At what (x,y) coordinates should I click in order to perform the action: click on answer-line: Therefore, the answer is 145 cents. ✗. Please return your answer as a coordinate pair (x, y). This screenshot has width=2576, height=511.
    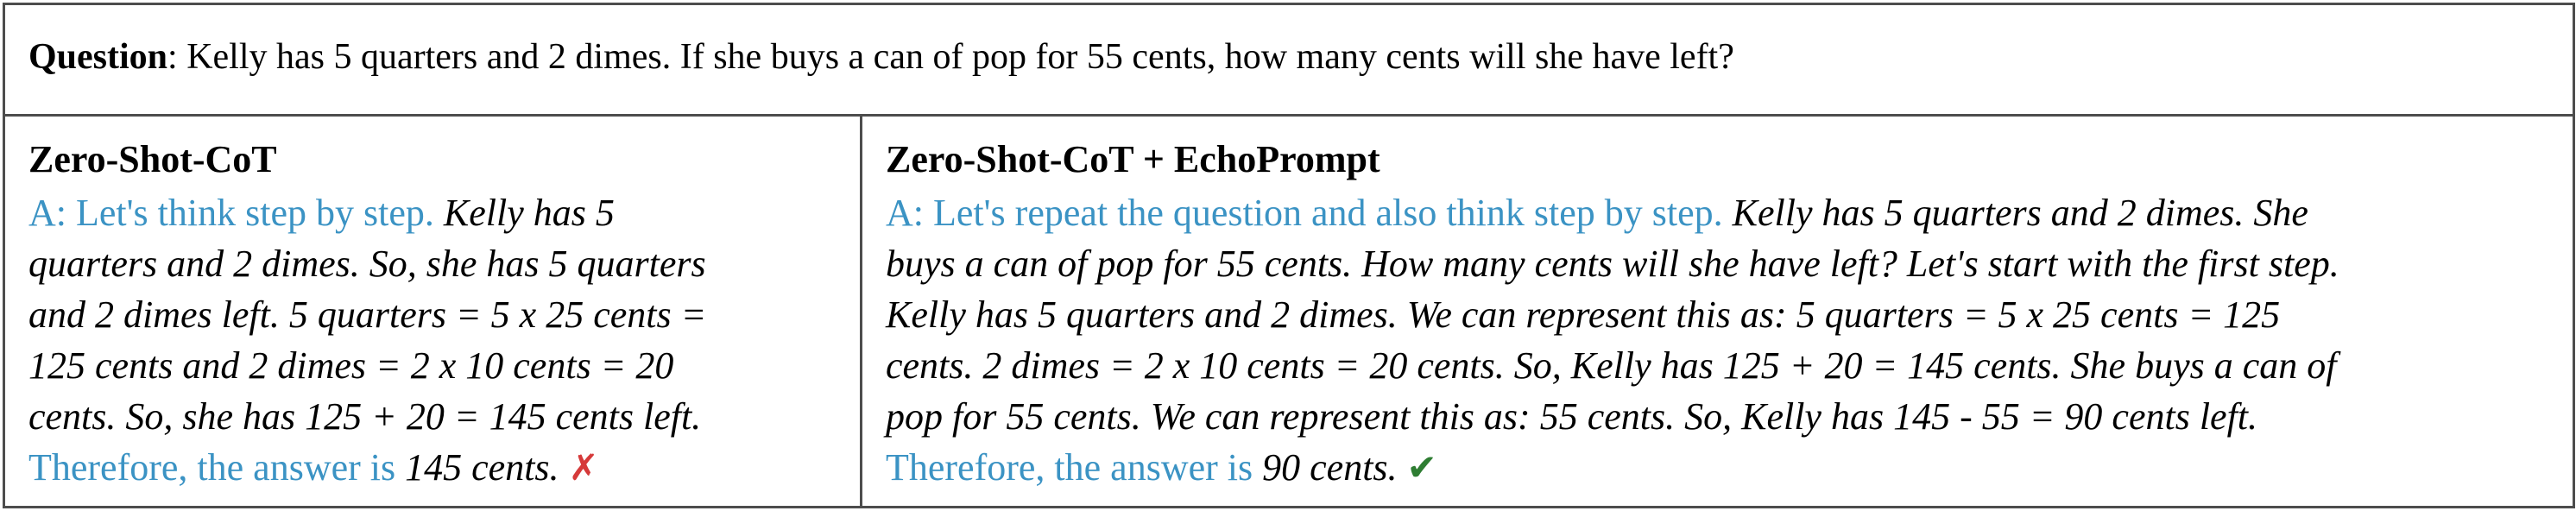
    Looking at the image, I should click on (438, 468).